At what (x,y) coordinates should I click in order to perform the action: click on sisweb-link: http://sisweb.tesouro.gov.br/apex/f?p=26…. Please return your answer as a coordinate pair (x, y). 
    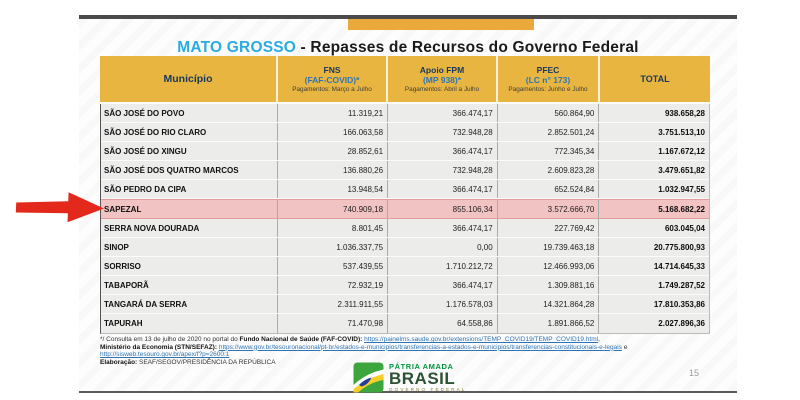
    Looking at the image, I should click on (165, 355).